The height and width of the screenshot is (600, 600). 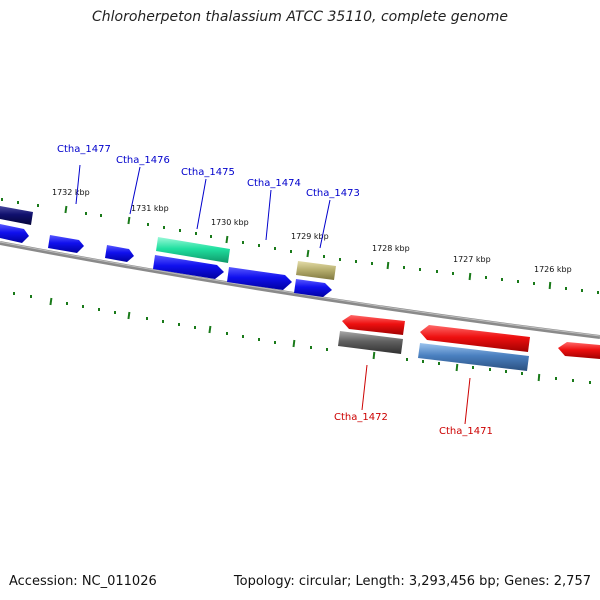 What do you see at coordinates (71, 192) in the screenshot?
I see `scale-label: 1732 kbp` at bounding box center [71, 192].